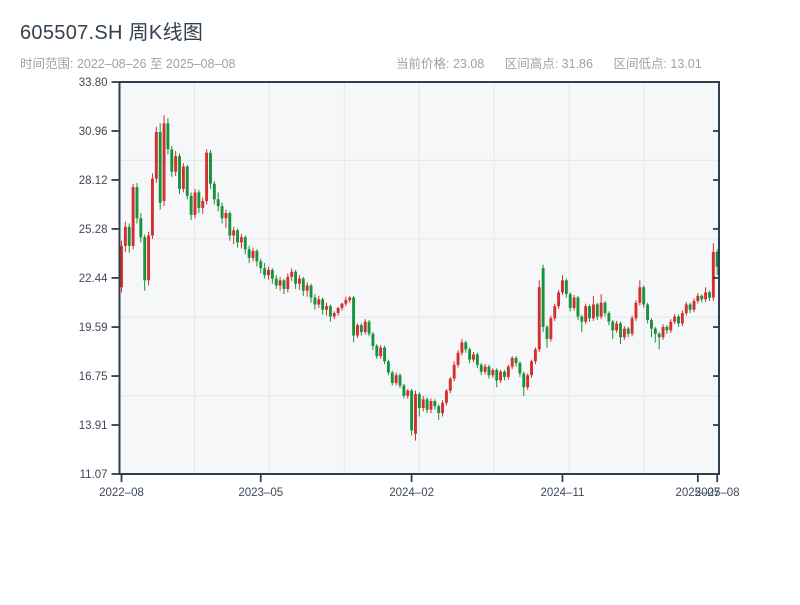  What do you see at coordinates (93, 132) in the screenshot?
I see `y-tick-label: 30.96` at bounding box center [93, 132].